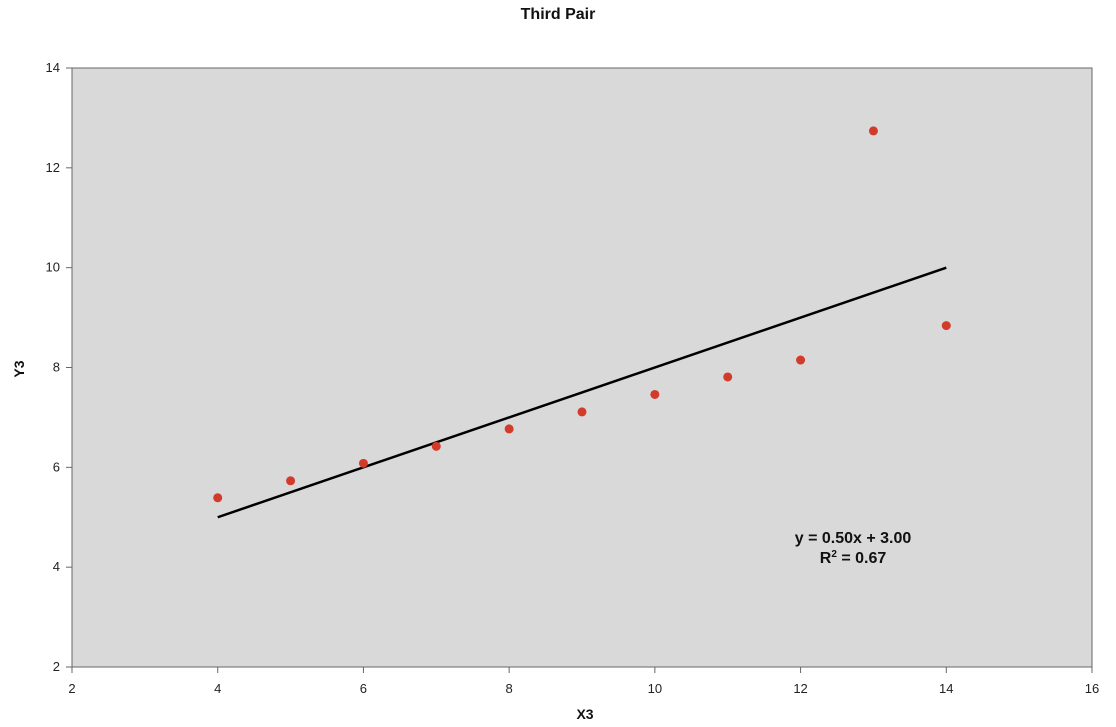 The width and height of the screenshot is (1116, 727). I want to click on y-tick-label: 8, so click(56, 367).